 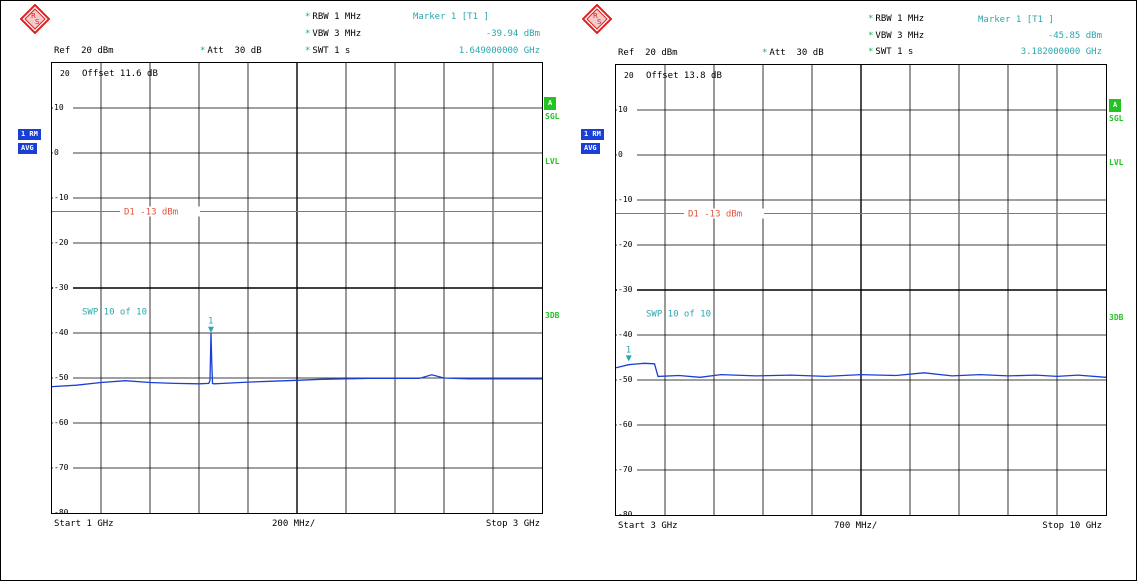 What do you see at coordinates (856, 526) in the screenshot?
I see `span-per-division: 700 MHz/` at bounding box center [856, 526].